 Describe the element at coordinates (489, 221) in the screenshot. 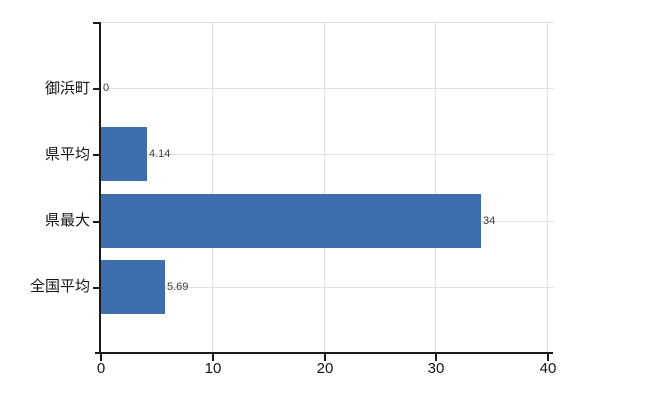

I see `bar-value-label: 34` at that location.